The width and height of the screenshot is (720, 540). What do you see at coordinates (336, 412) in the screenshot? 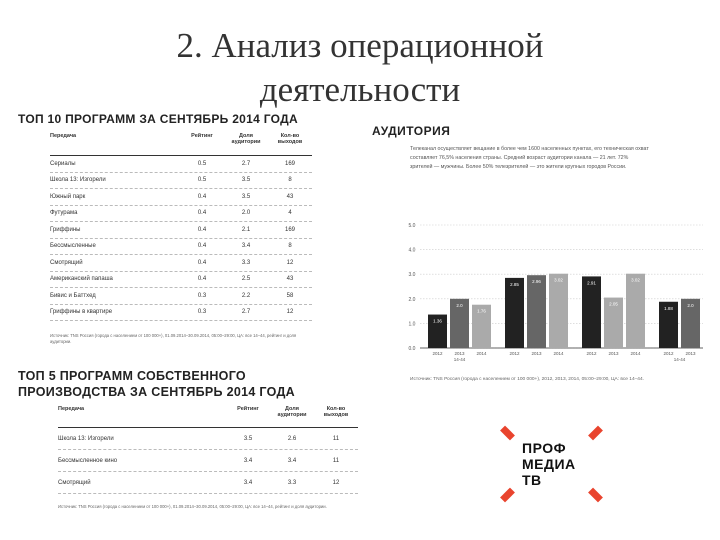
I see `header-count: Кол-во выходов` at bounding box center [336, 412].